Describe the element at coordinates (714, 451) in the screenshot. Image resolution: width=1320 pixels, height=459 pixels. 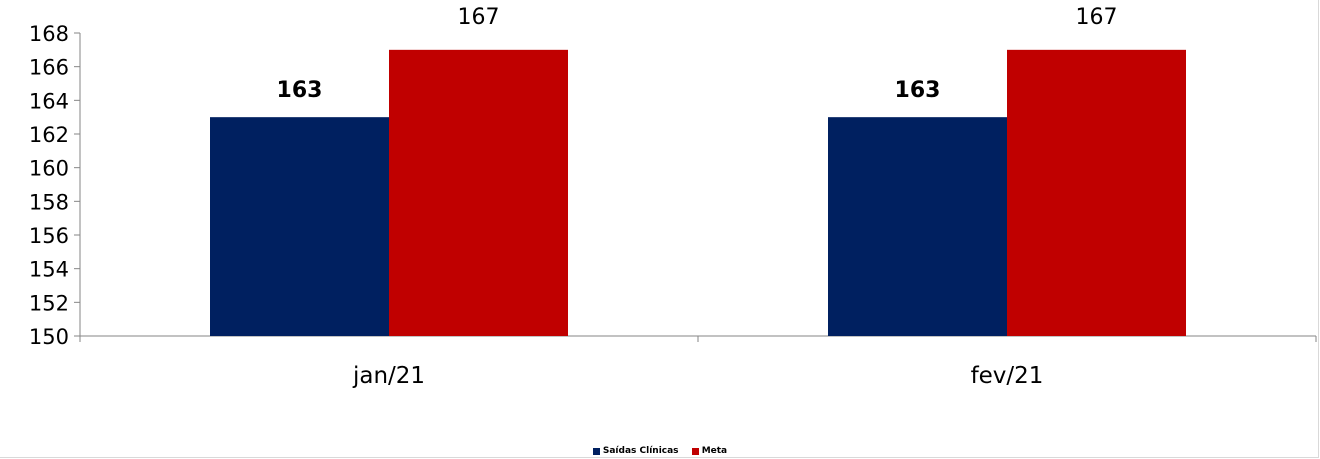
I see `legend-label-meta: Meta` at that location.